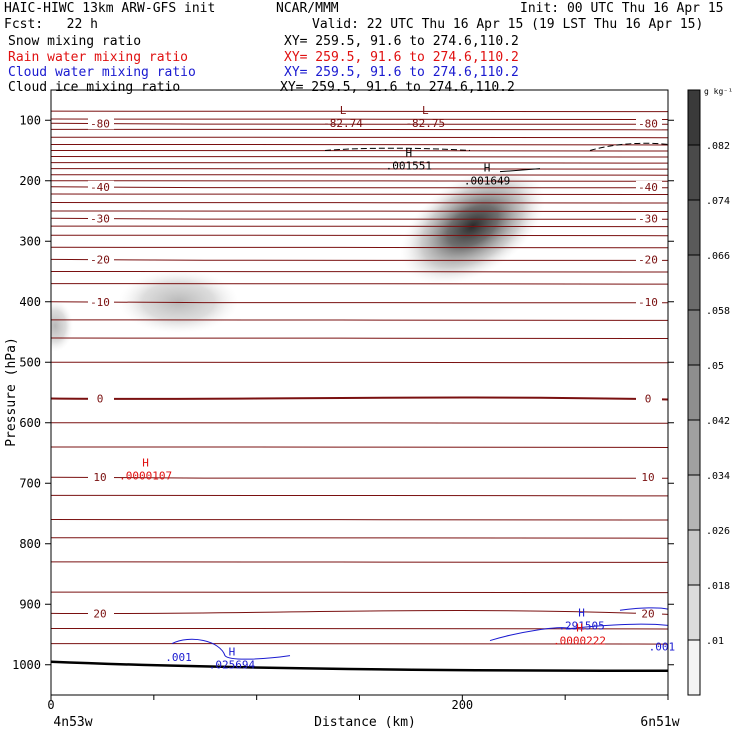 This screenshot has width=740, height=740. What do you see at coordinates (178, 657) in the screenshot?
I see `contour-label-0: .001` at bounding box center [178, 657].